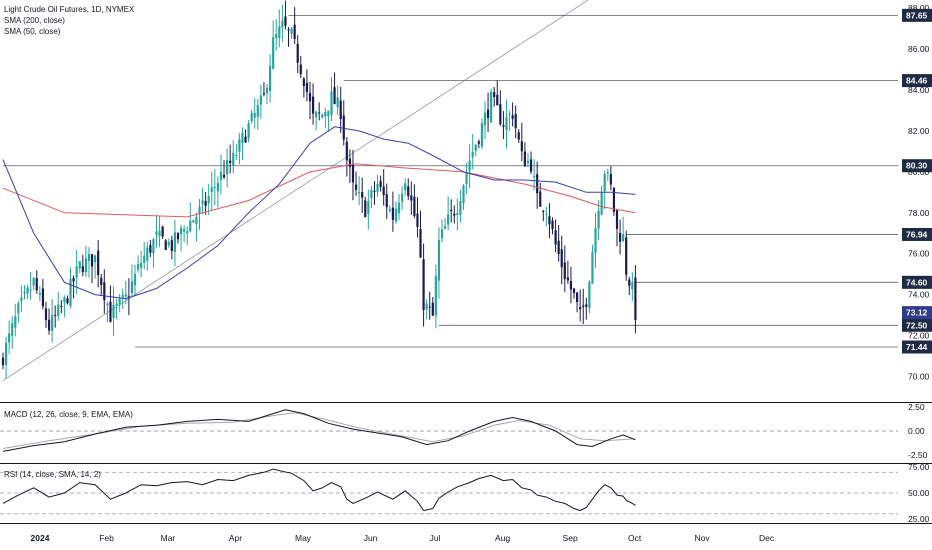  What do you see at coordinates (919, 49) in the screenshot?
I see `price-tick-label: 86.00` at bounding box center [919, 49].